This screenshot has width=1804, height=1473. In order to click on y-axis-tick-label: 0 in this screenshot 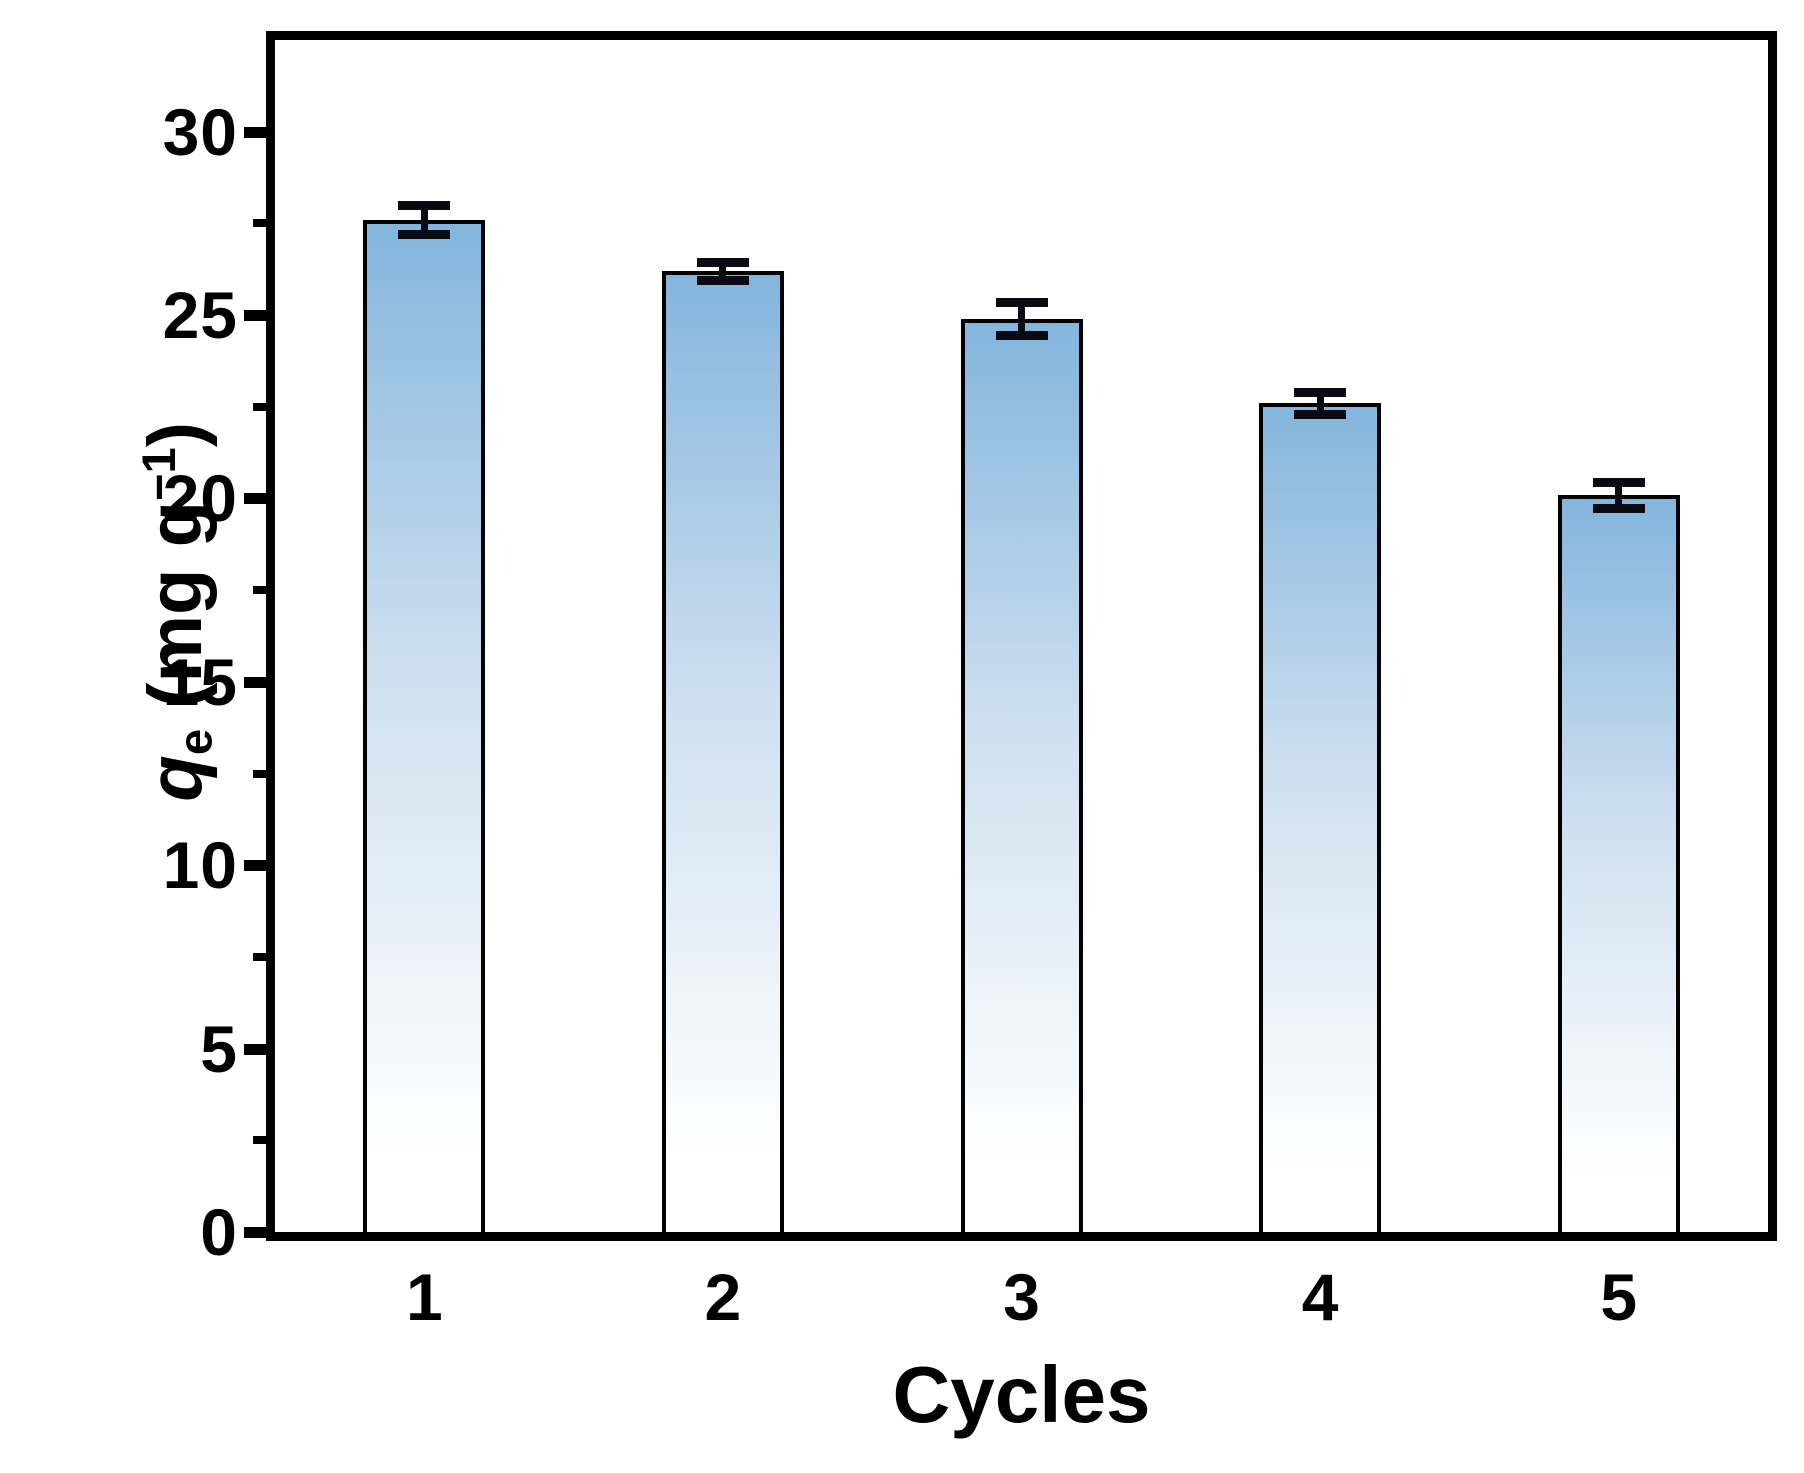, I will do `click(219, 1232)`.